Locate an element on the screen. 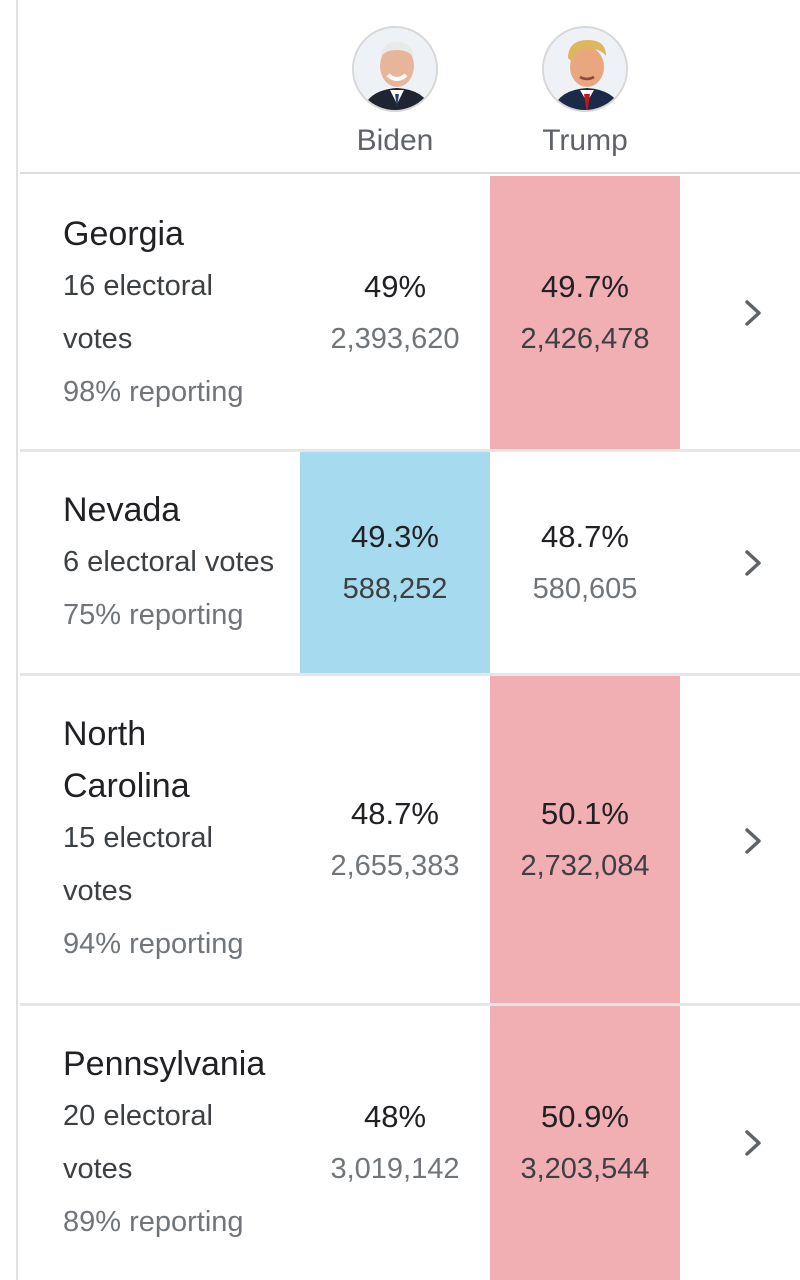 The width and height of the screenshot is (800, 1280). trump-percent: 48.7% is located at coordinates (585, 536).